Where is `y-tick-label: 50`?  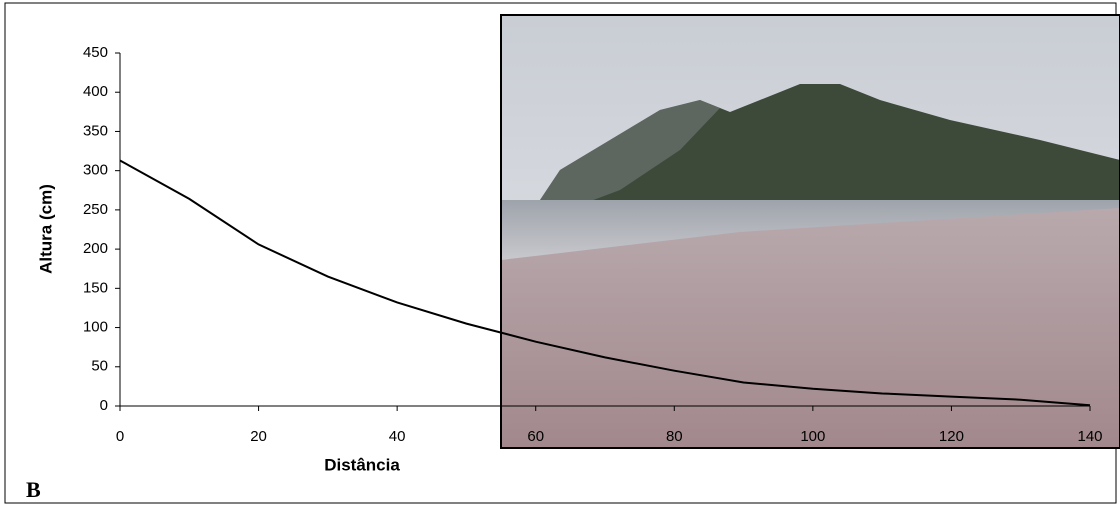 y-tick-label: 50 is located at coordinates (99, 366).